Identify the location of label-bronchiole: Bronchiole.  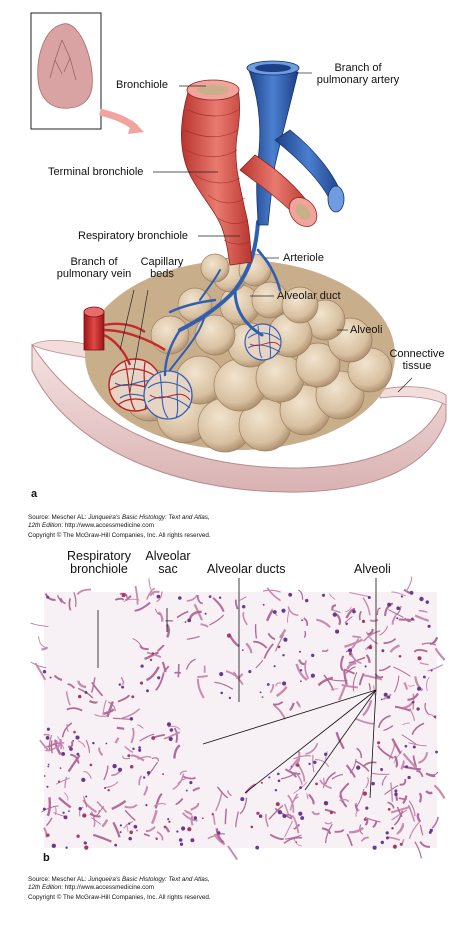
(142, 85).